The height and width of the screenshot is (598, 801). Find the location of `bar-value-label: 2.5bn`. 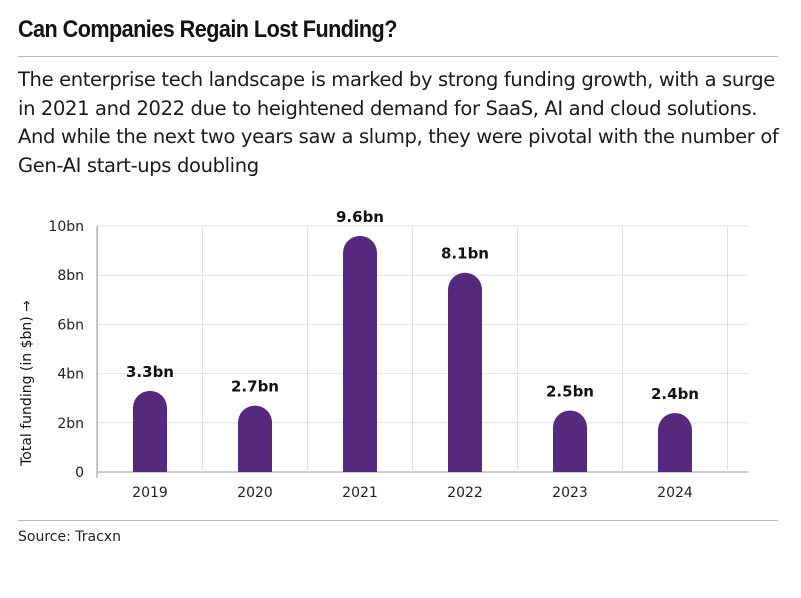

bar-value-label: 2.5bn is located at coordinates (570, 392).